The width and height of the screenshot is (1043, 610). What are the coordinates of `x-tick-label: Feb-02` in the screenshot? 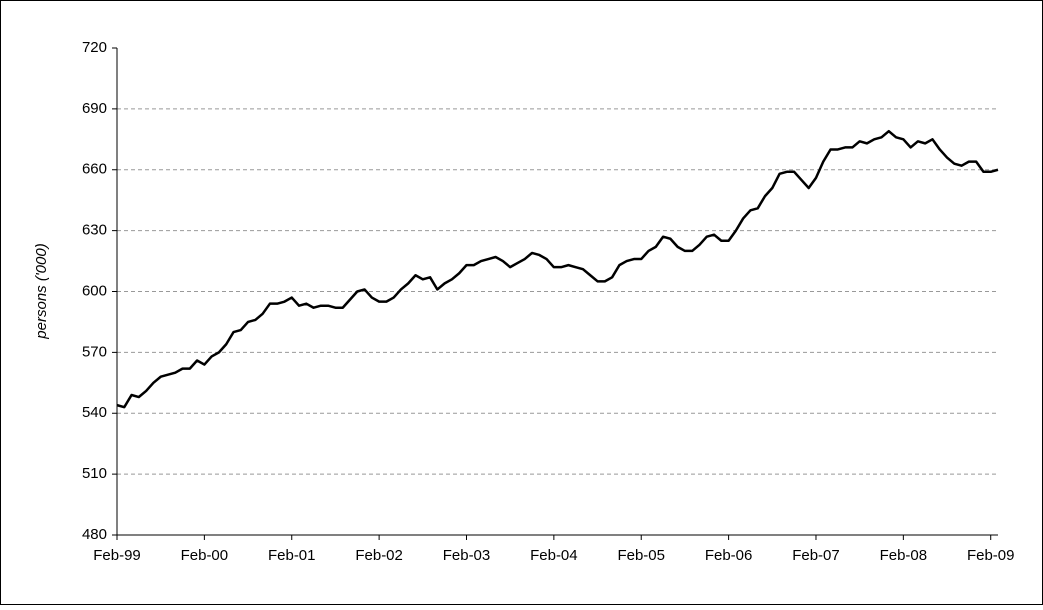 It's located at (379, 555).